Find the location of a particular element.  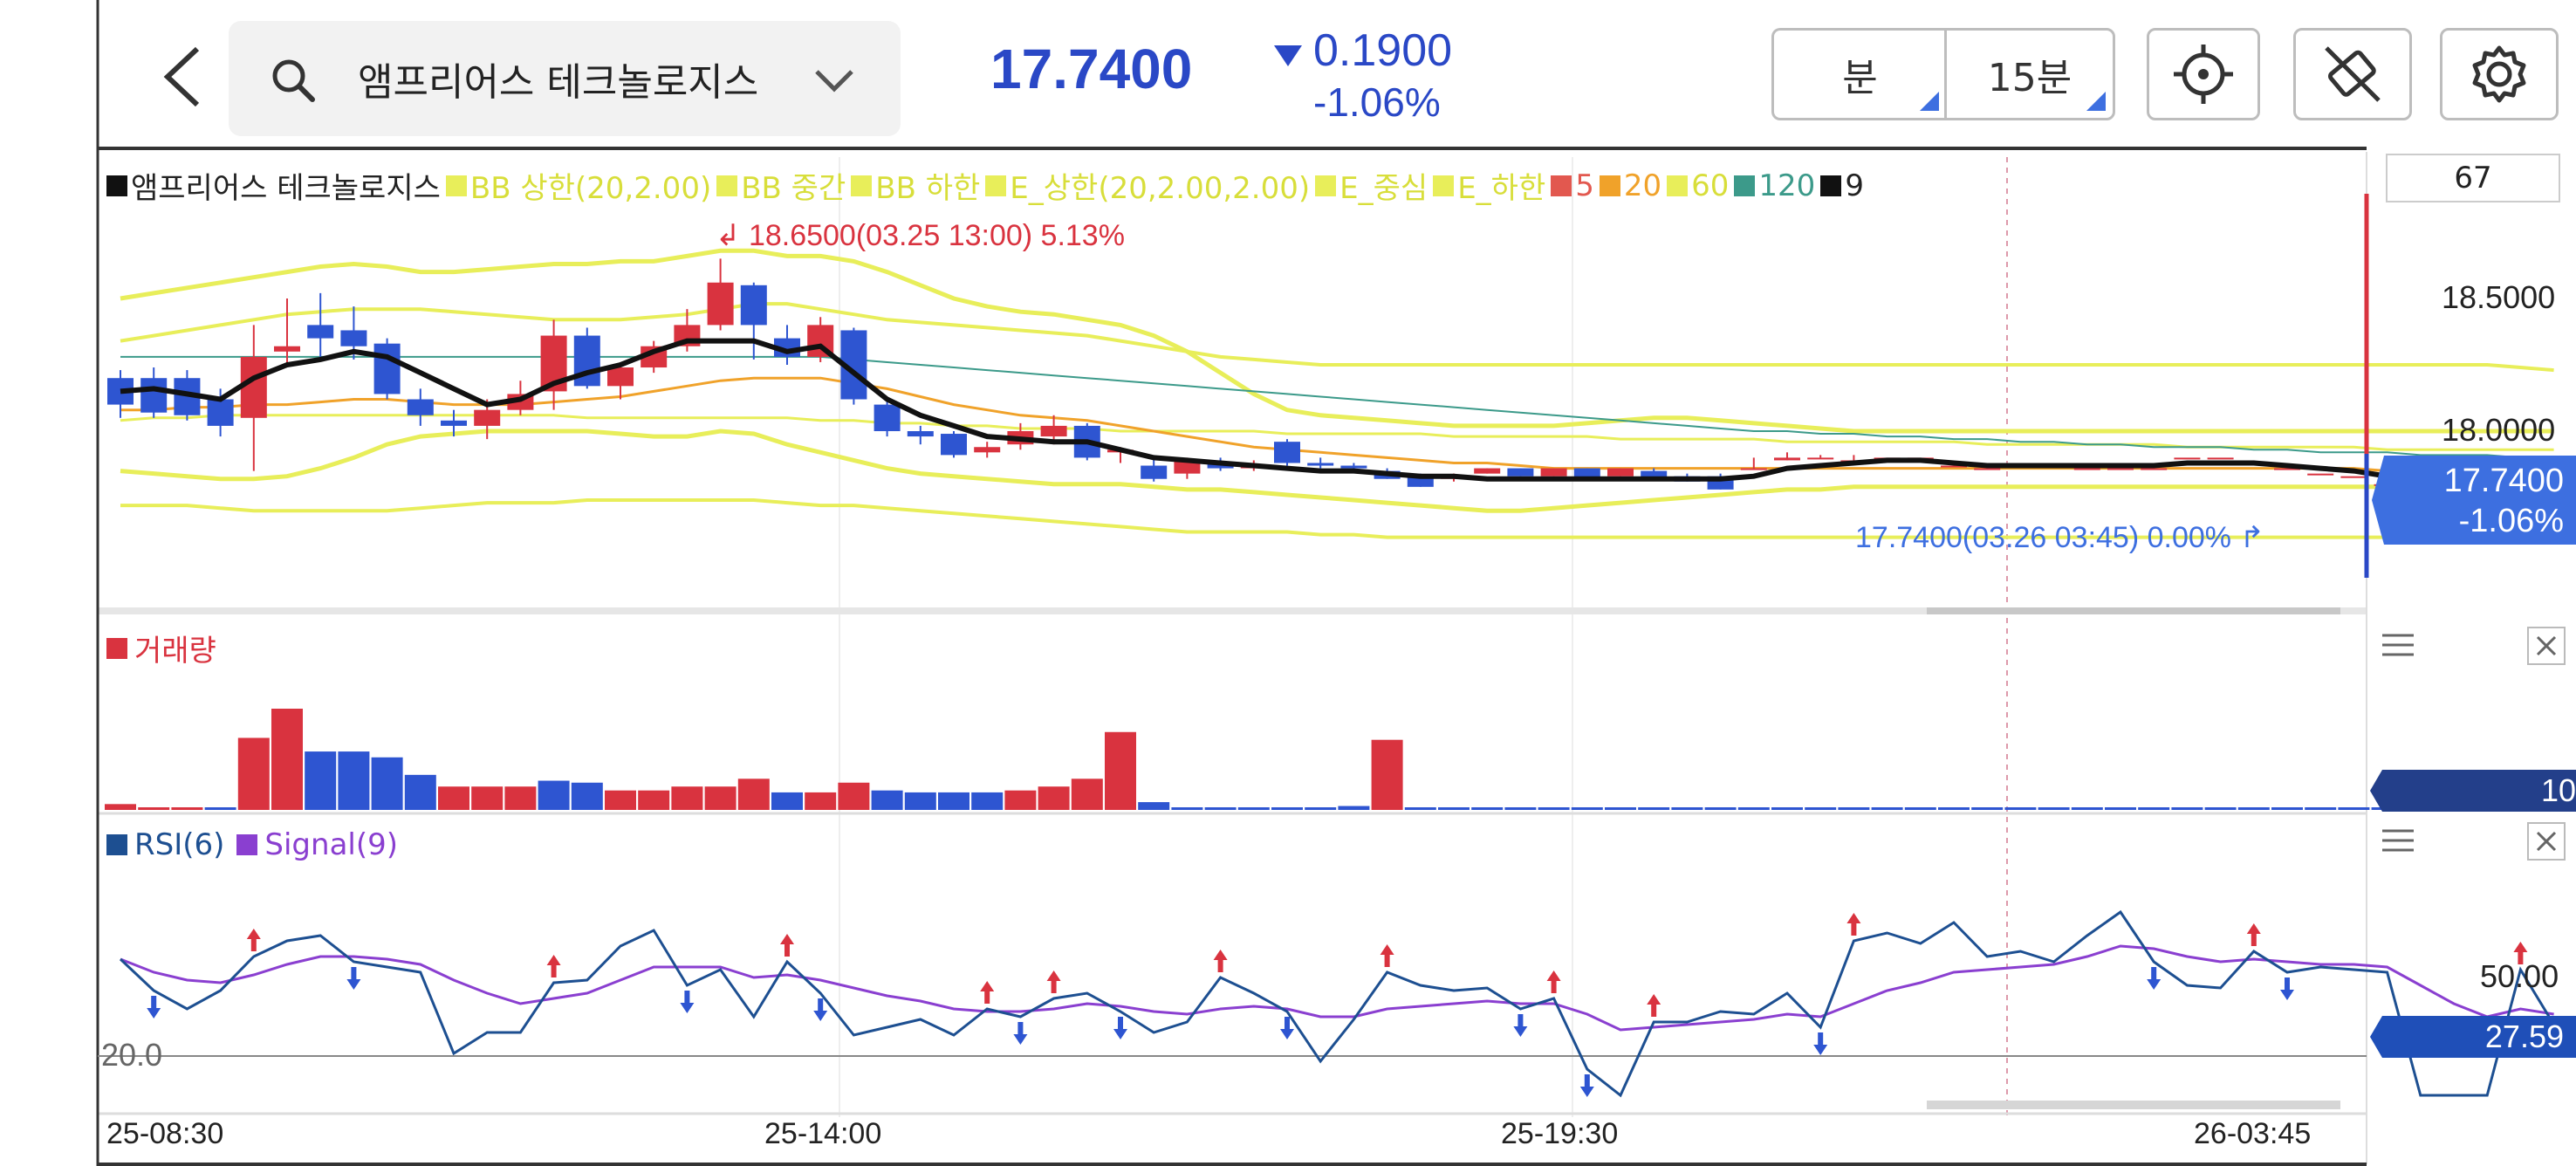

rsi-close-button is located at coordinates (2546, 843).